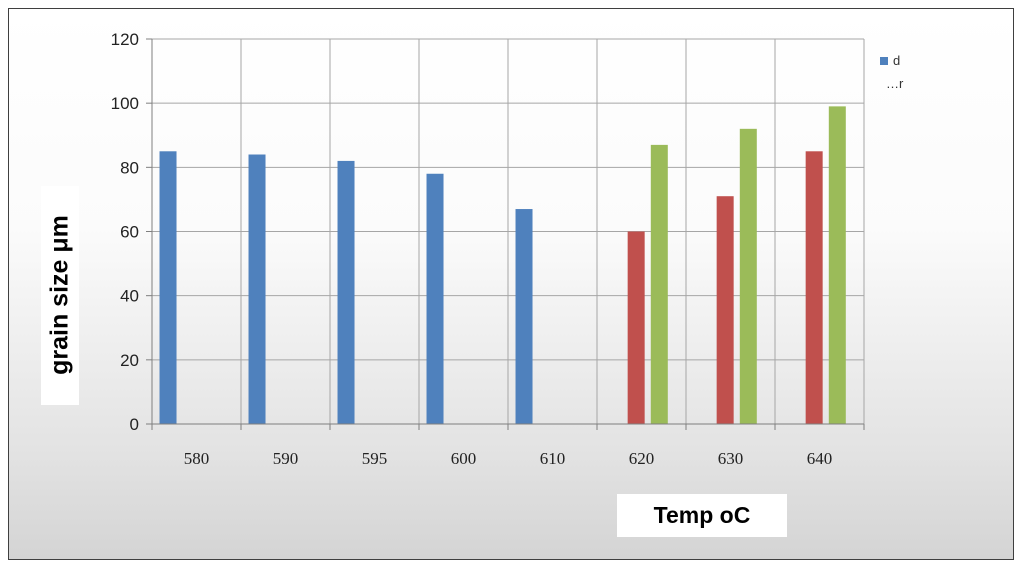 Image resolution: width=1019 pixels, height=565 pixels. Describe the element at coordinates (134, 424) in the screenshot. I see `y-tick-label: 0` at that location.